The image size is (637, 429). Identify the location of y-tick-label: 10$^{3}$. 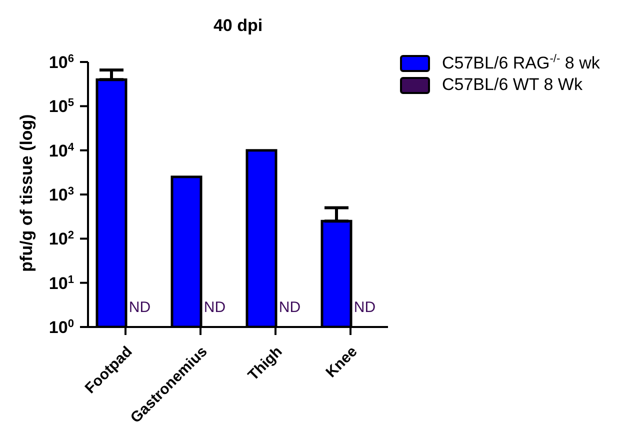
(61, 195).